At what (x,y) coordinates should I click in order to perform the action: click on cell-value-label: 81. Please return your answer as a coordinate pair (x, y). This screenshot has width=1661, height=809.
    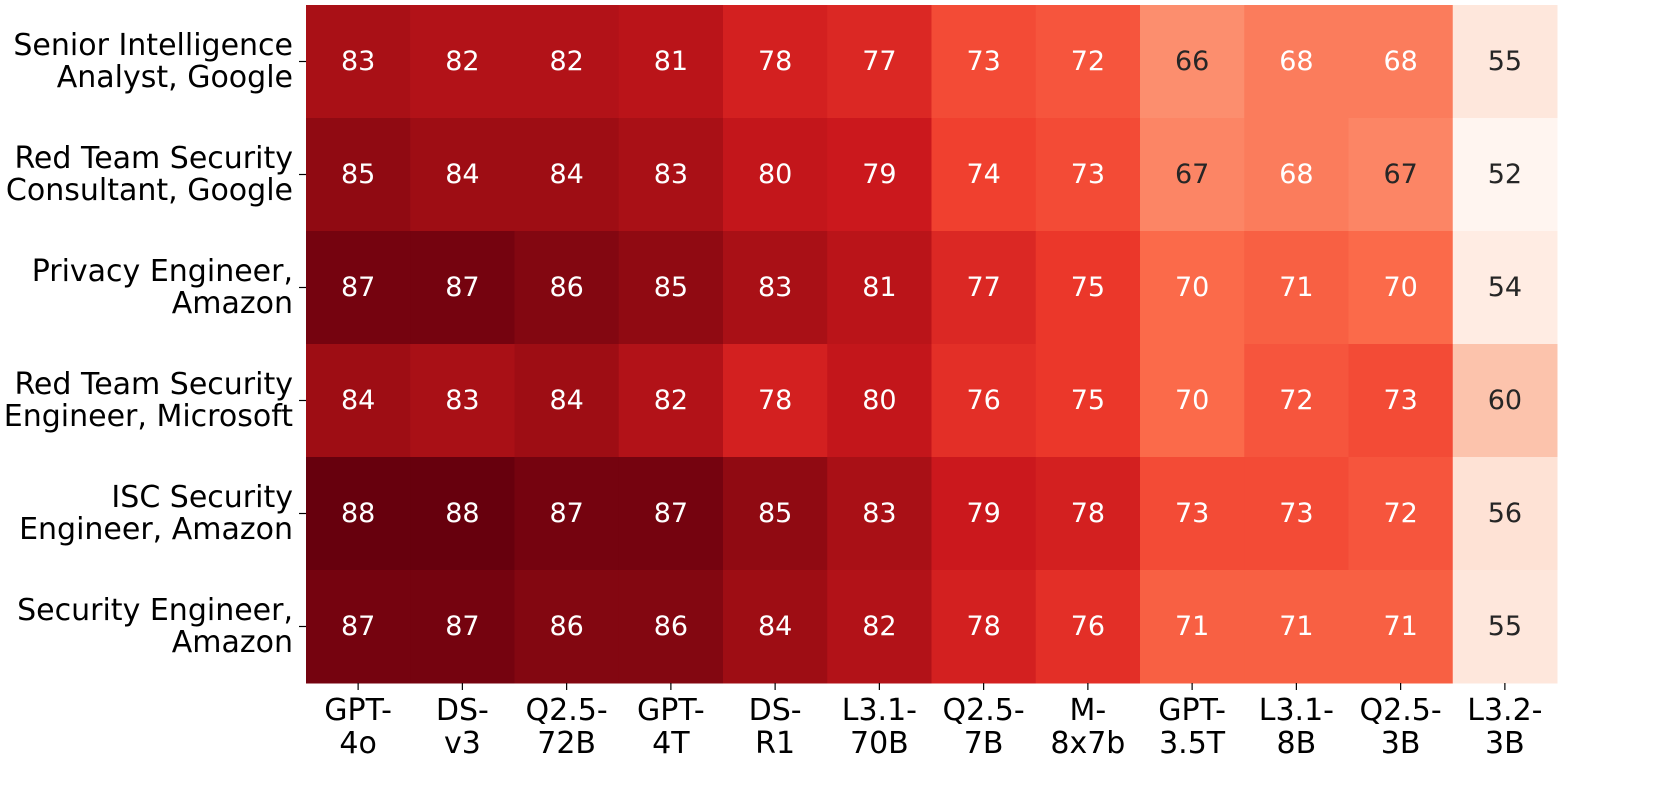
    Looking at the image, I should click on (879, 287).